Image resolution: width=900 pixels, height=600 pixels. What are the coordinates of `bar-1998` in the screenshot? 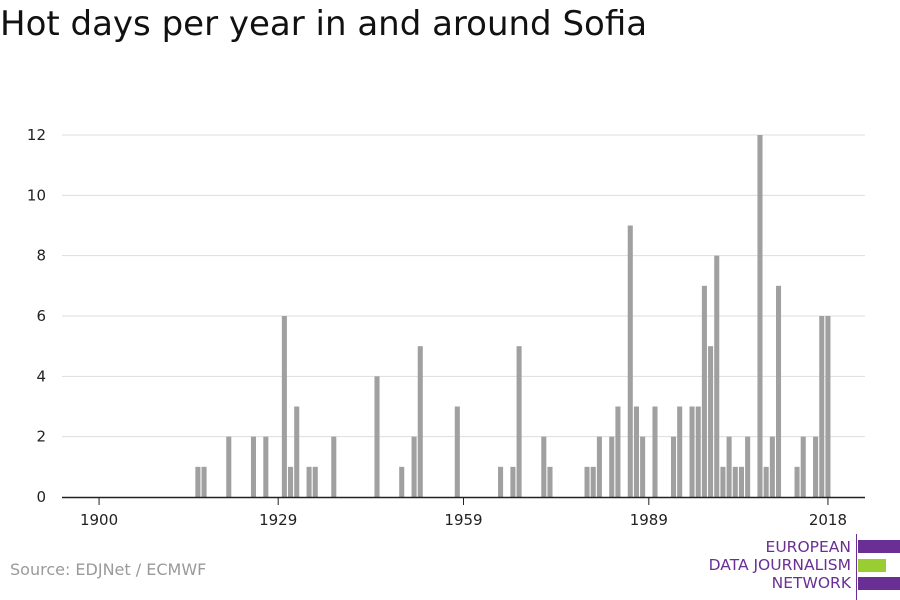 It's located at (704, 391).